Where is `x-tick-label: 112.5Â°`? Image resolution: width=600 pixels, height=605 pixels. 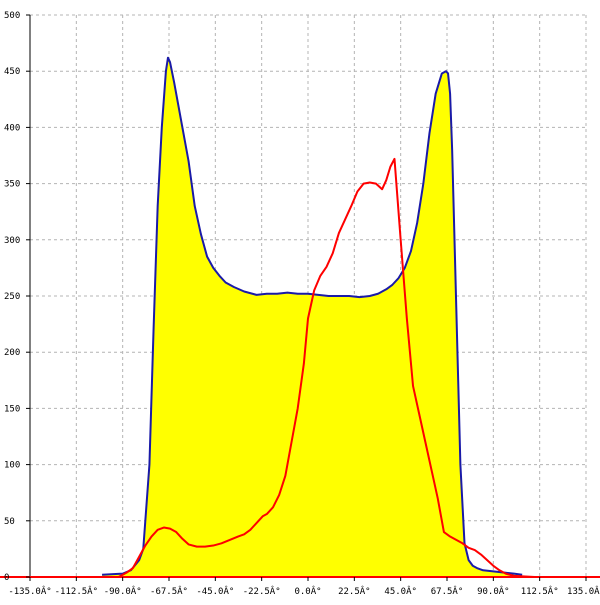
x-tick-label: 112.5Â° is located at coordinates (540, 591).